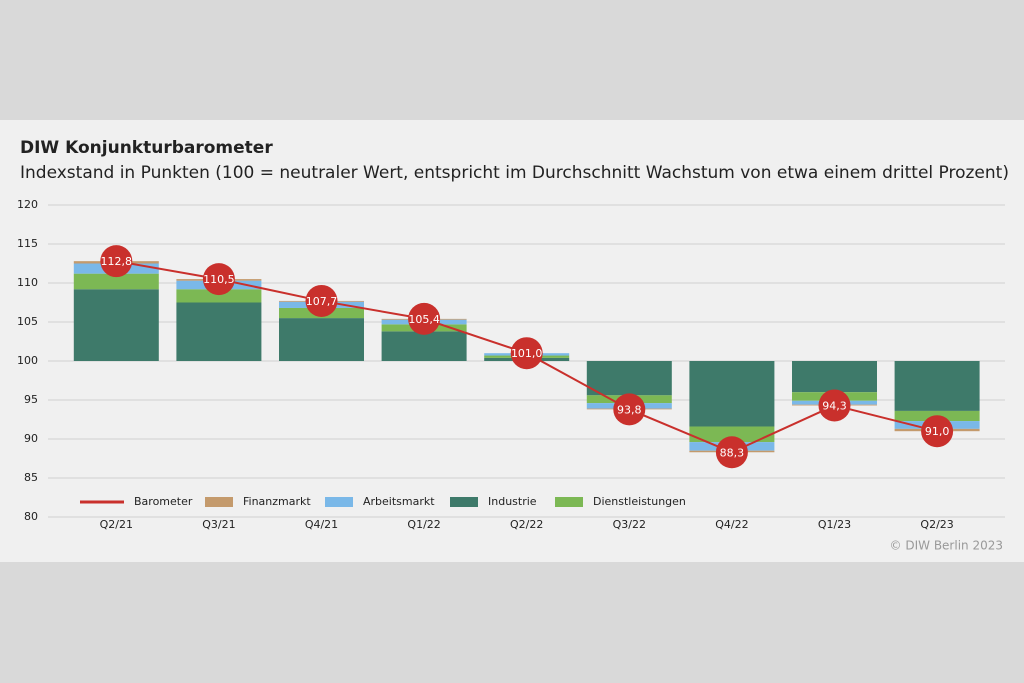  I want to click on y-tick-label: 120, so click(27, 204).